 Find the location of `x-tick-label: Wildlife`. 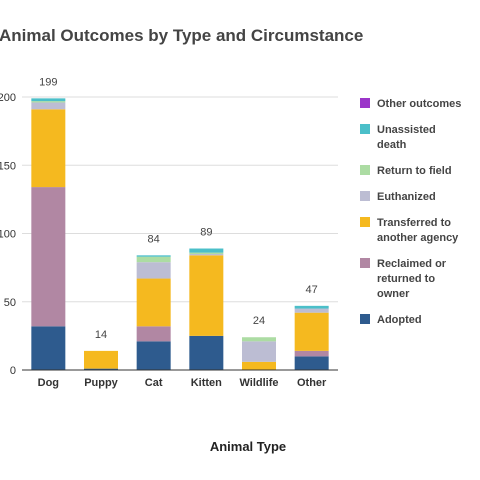

x-tick-label: Wildlife is located at coordinates (258, 383).